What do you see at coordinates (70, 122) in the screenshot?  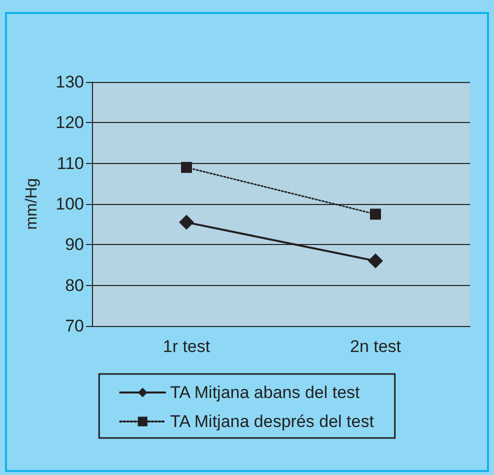 I see `y-tick-label: 120` at bounding box center [70, 122].